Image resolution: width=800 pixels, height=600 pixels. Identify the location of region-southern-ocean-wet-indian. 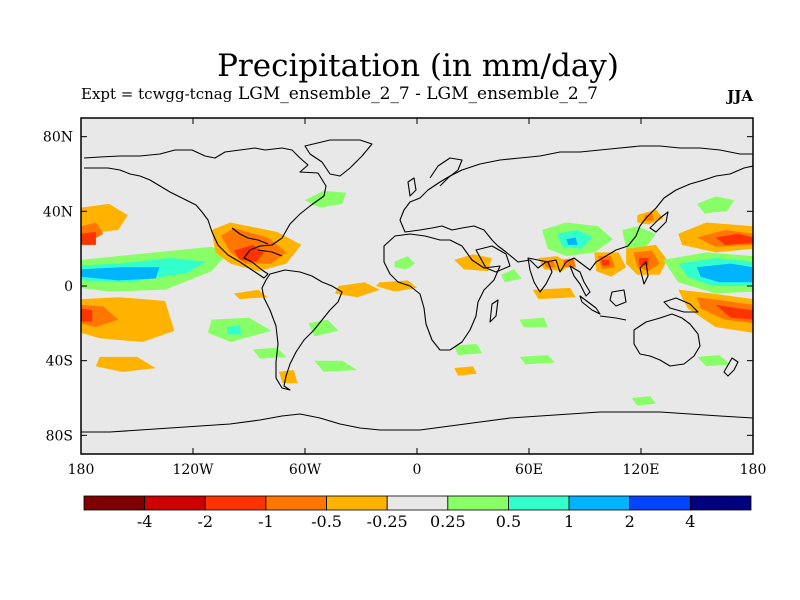
(537, 360).